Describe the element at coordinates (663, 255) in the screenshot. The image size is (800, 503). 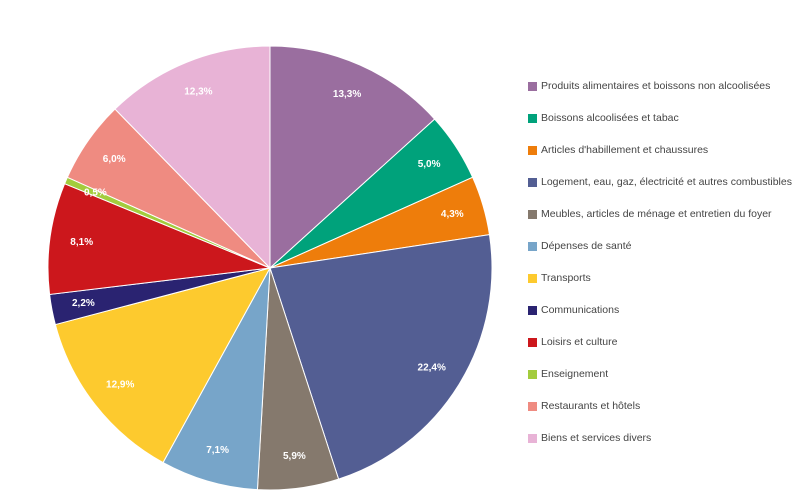
I see `legend-item: Dépenses de santé` at that location.